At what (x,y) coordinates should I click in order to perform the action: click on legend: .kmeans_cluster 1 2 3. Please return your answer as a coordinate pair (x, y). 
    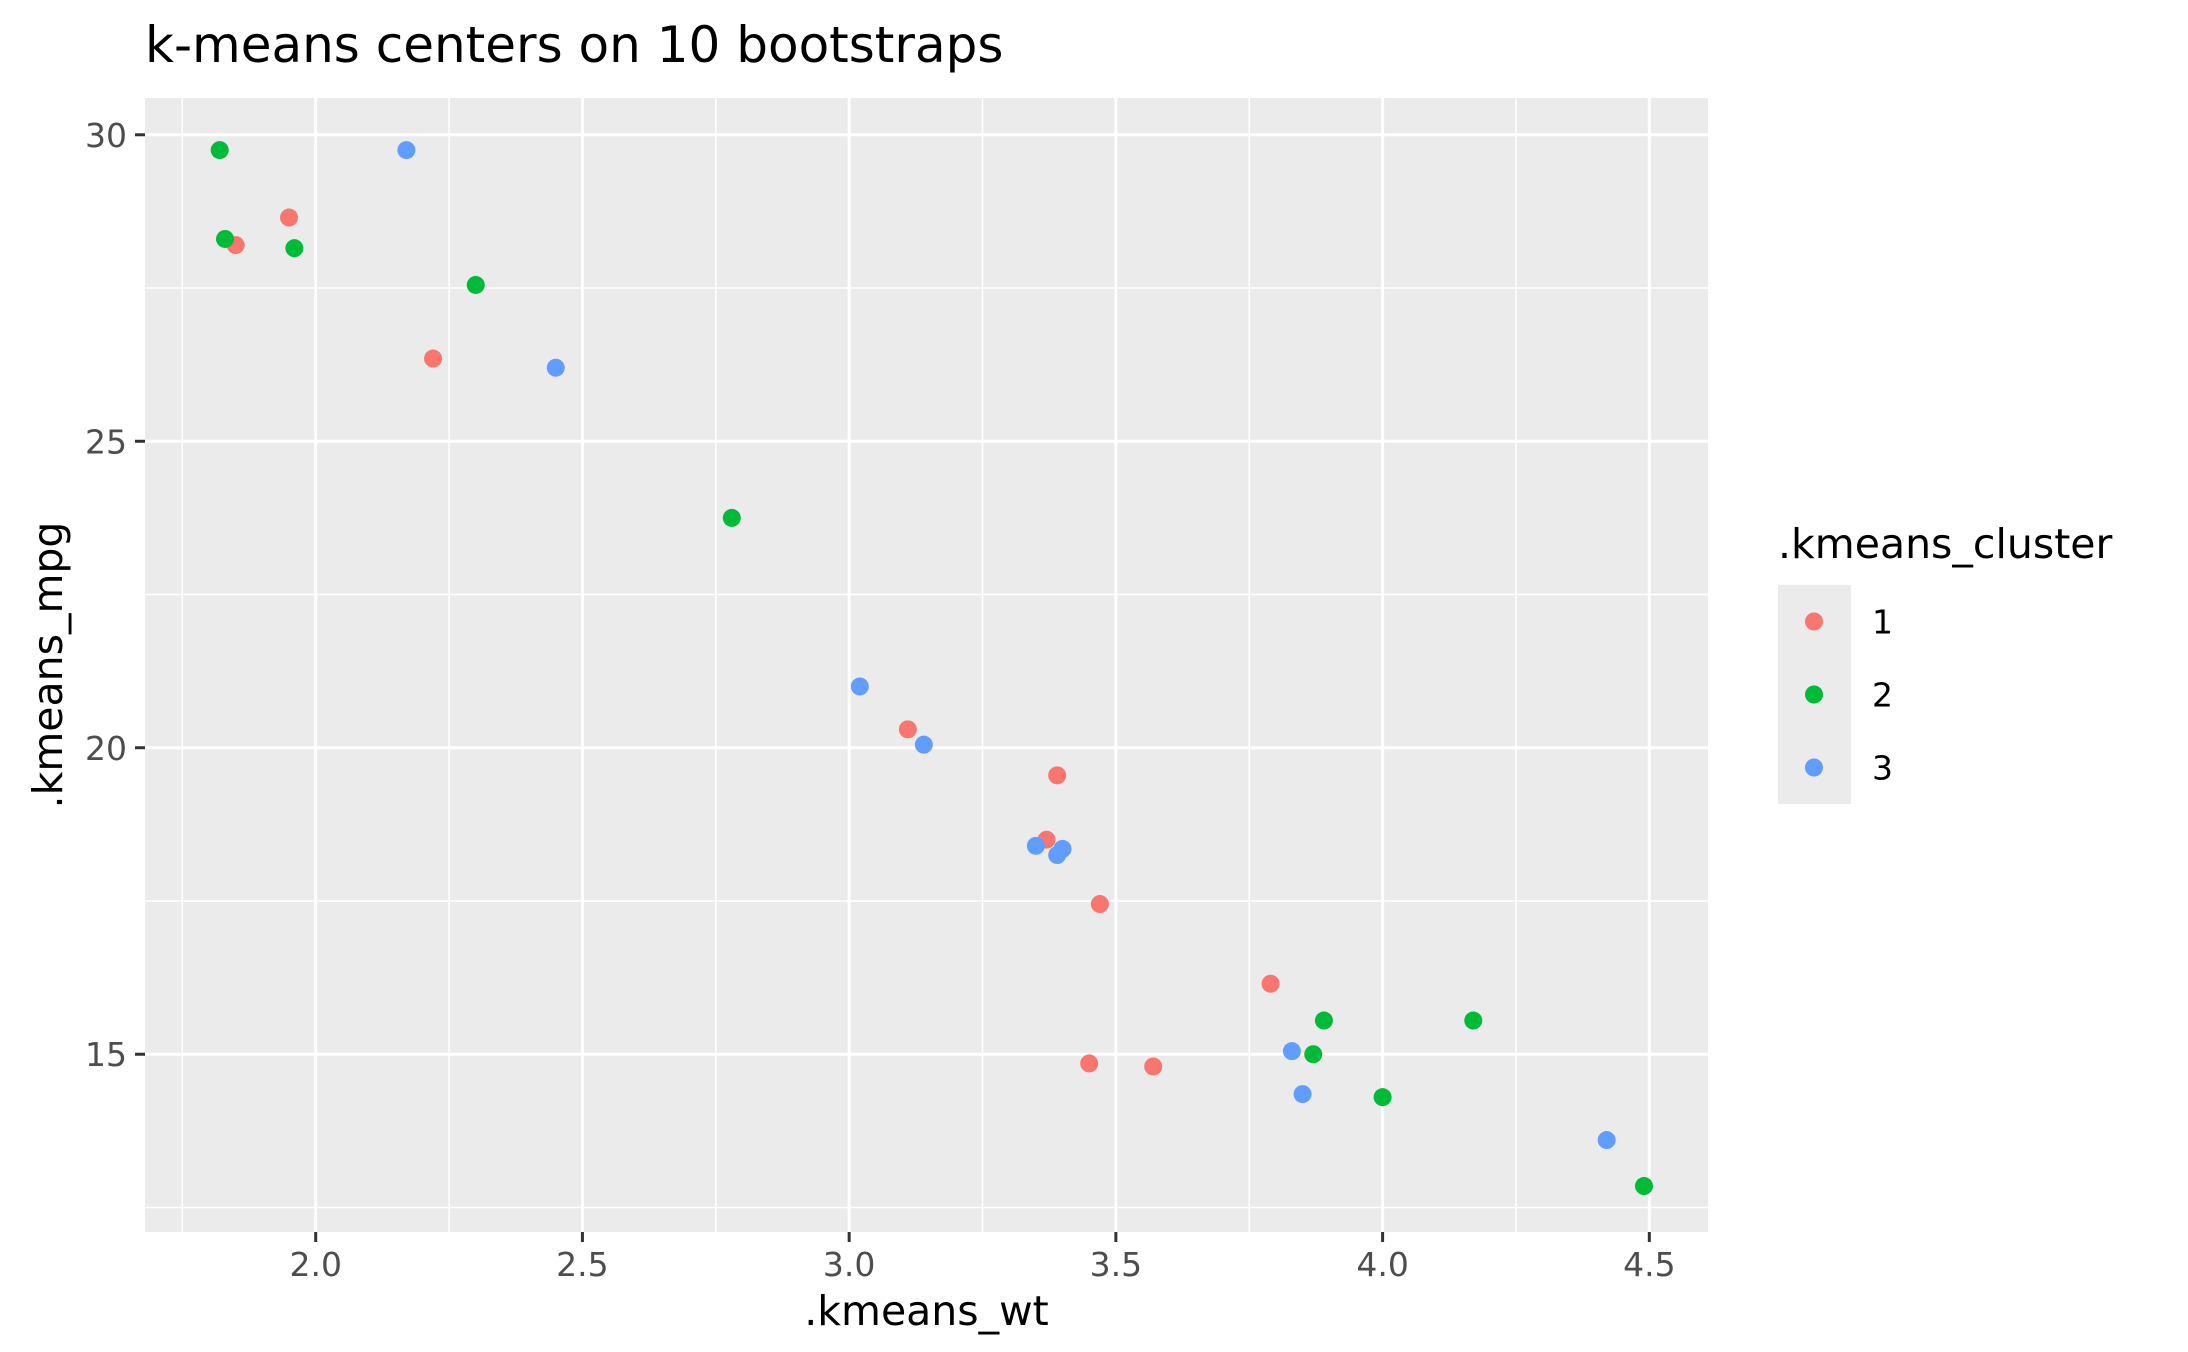
    Looking at the image, I should click on (1945, 662).